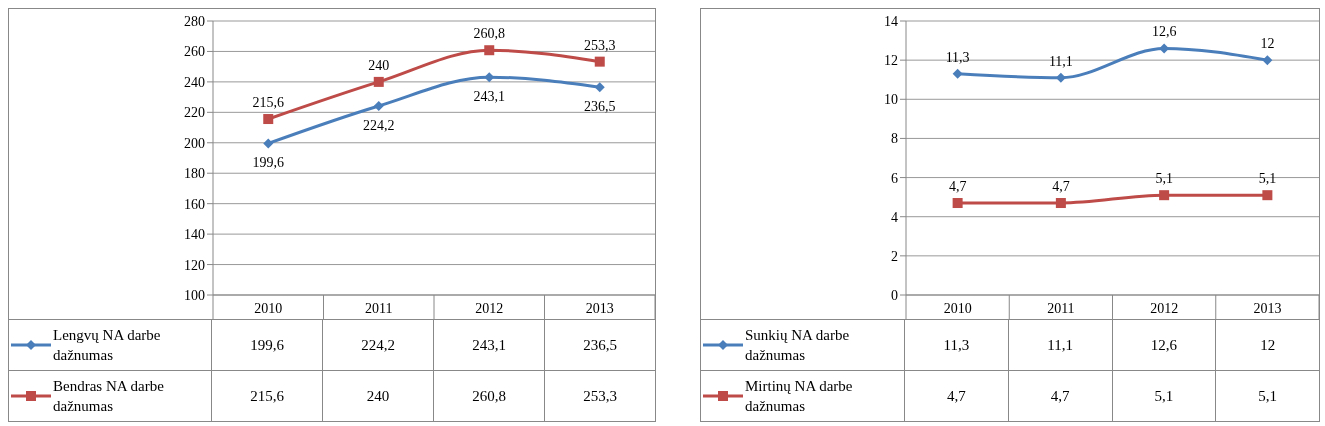 This screenshot has width=1325, height=426. Describe the element at coordinates (1267, 345) in the screenshot. I see `data-label: 12` at that location.